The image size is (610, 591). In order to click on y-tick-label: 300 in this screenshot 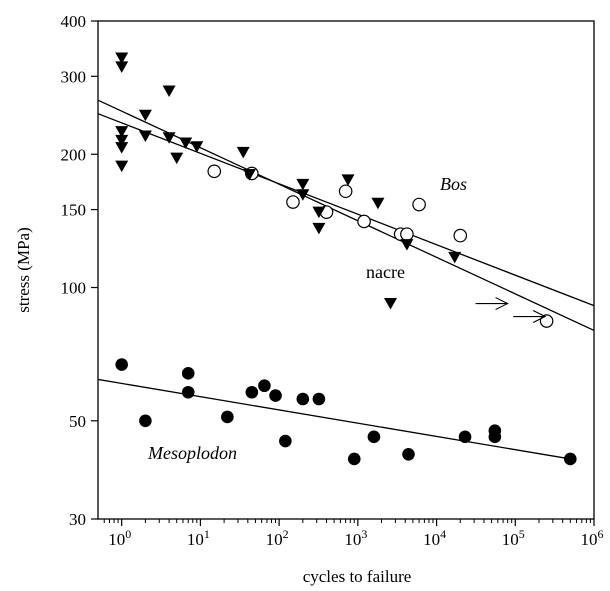, I will do `click(74, 76)`.